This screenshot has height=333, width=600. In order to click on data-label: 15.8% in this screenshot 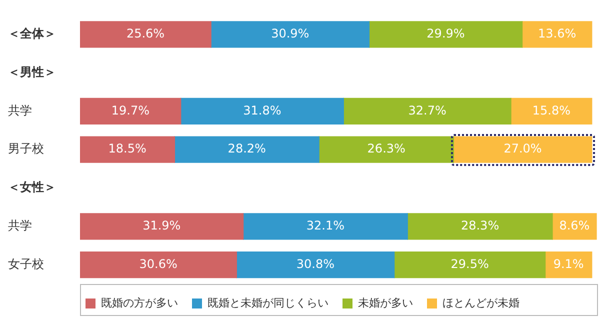, I will do `click(551, 110)`.